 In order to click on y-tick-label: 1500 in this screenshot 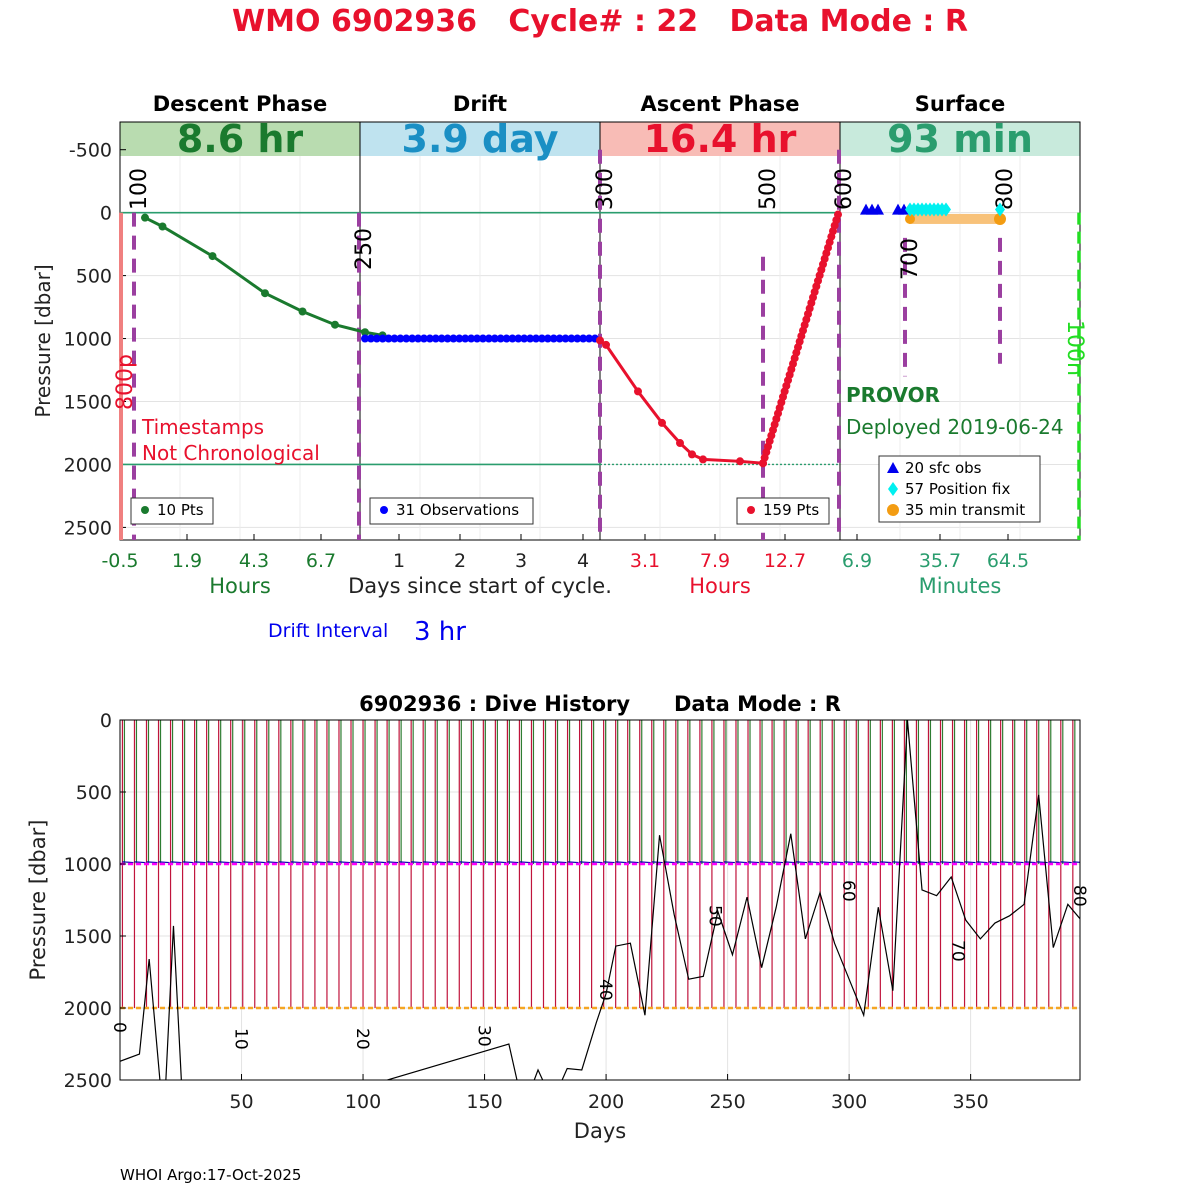, I will do `click(88, 403)`.